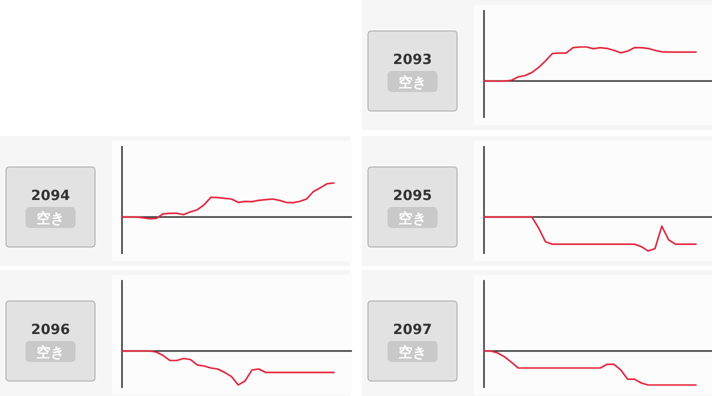 The image size is (712, 396). What do you see at coordinates (50, 196) in the screenshot?
I see `chart-title: 2094` at bounding box center [50, 196].